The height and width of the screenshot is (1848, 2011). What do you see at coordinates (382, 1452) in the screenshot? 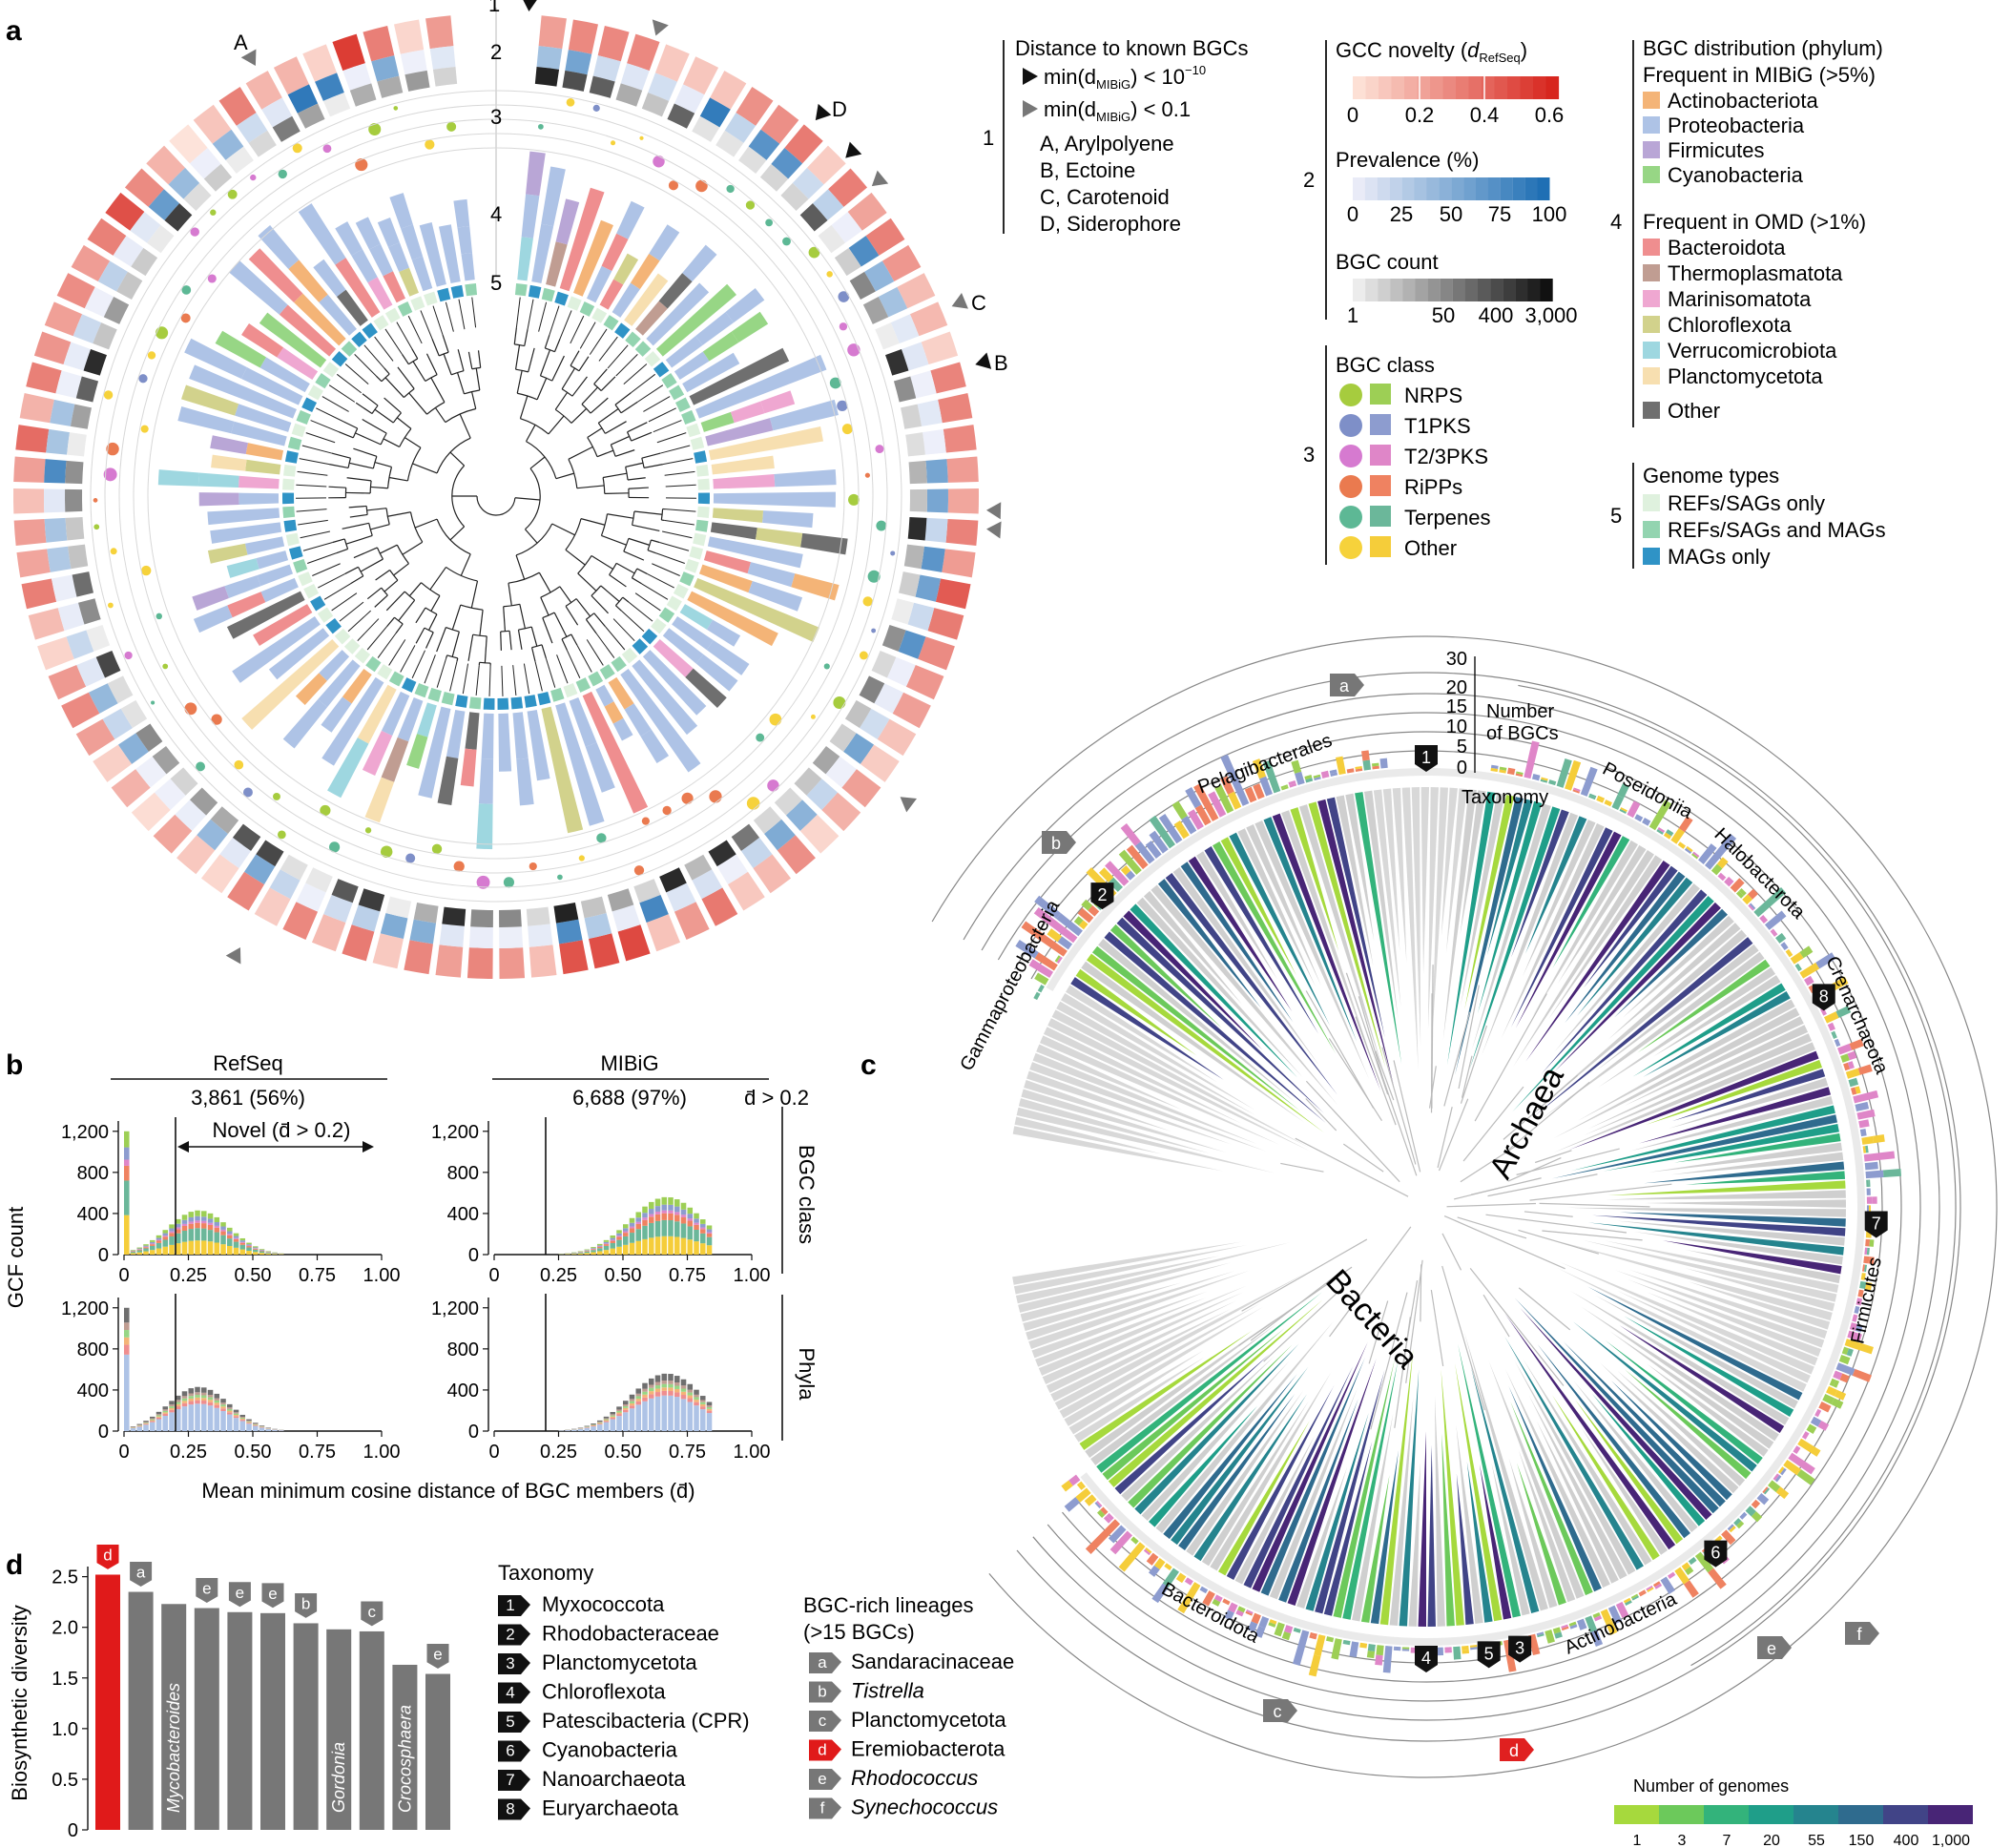
I see `hist-x-tick-label: 1.00` at bounding box center [382, 1452].